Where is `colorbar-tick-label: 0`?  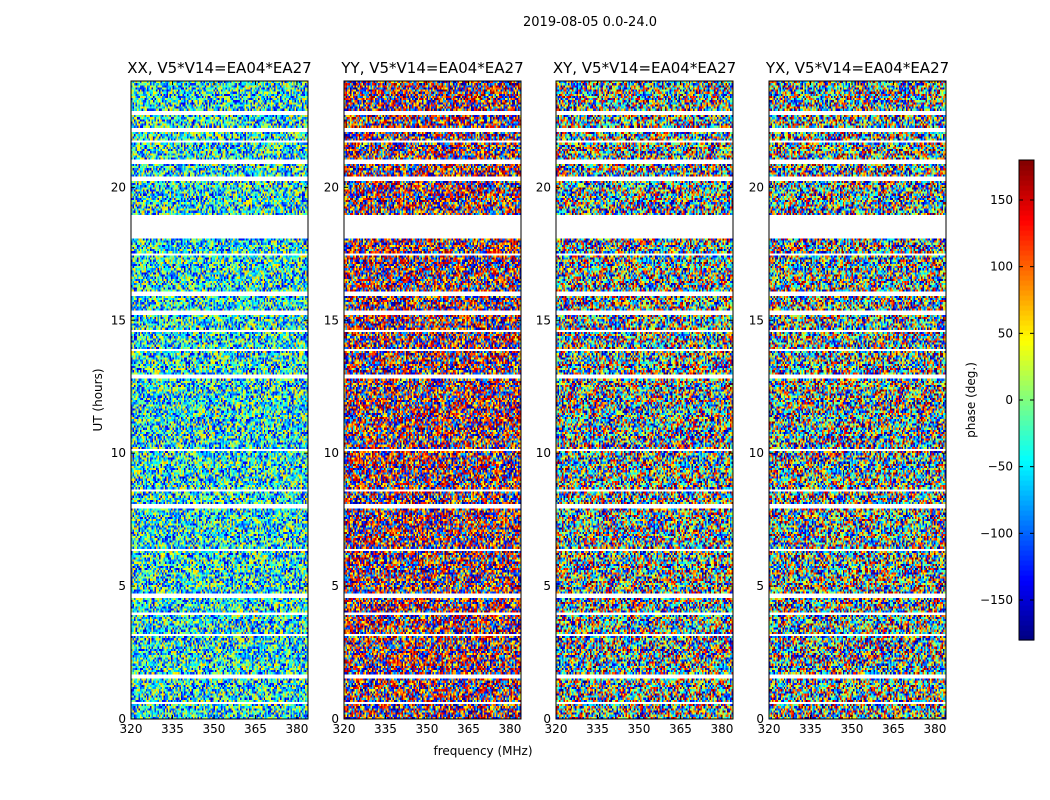
colorbar-tick-label: 0 is located at coordinates (1009, 400).